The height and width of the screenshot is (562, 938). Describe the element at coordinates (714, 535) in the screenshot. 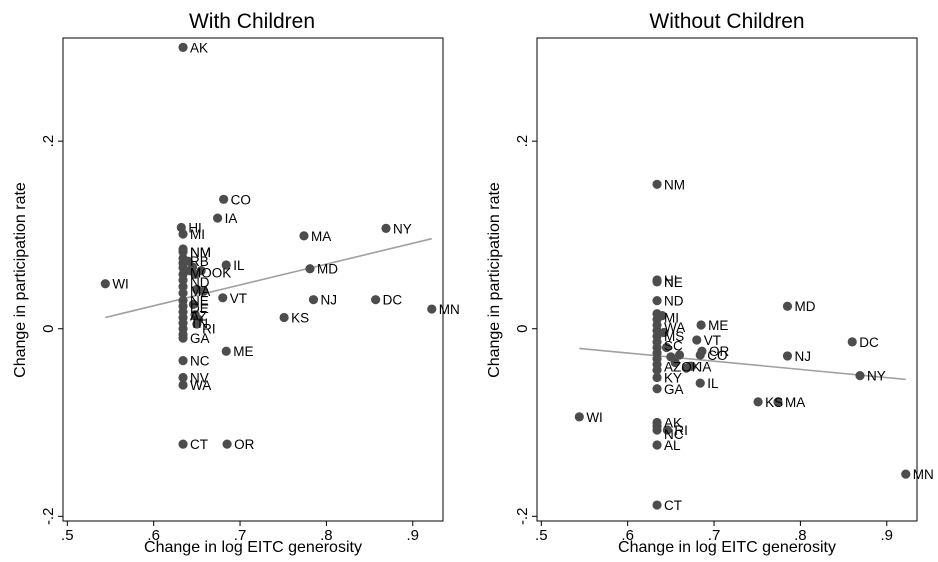

I see `x-tick-label: .7` at that location.